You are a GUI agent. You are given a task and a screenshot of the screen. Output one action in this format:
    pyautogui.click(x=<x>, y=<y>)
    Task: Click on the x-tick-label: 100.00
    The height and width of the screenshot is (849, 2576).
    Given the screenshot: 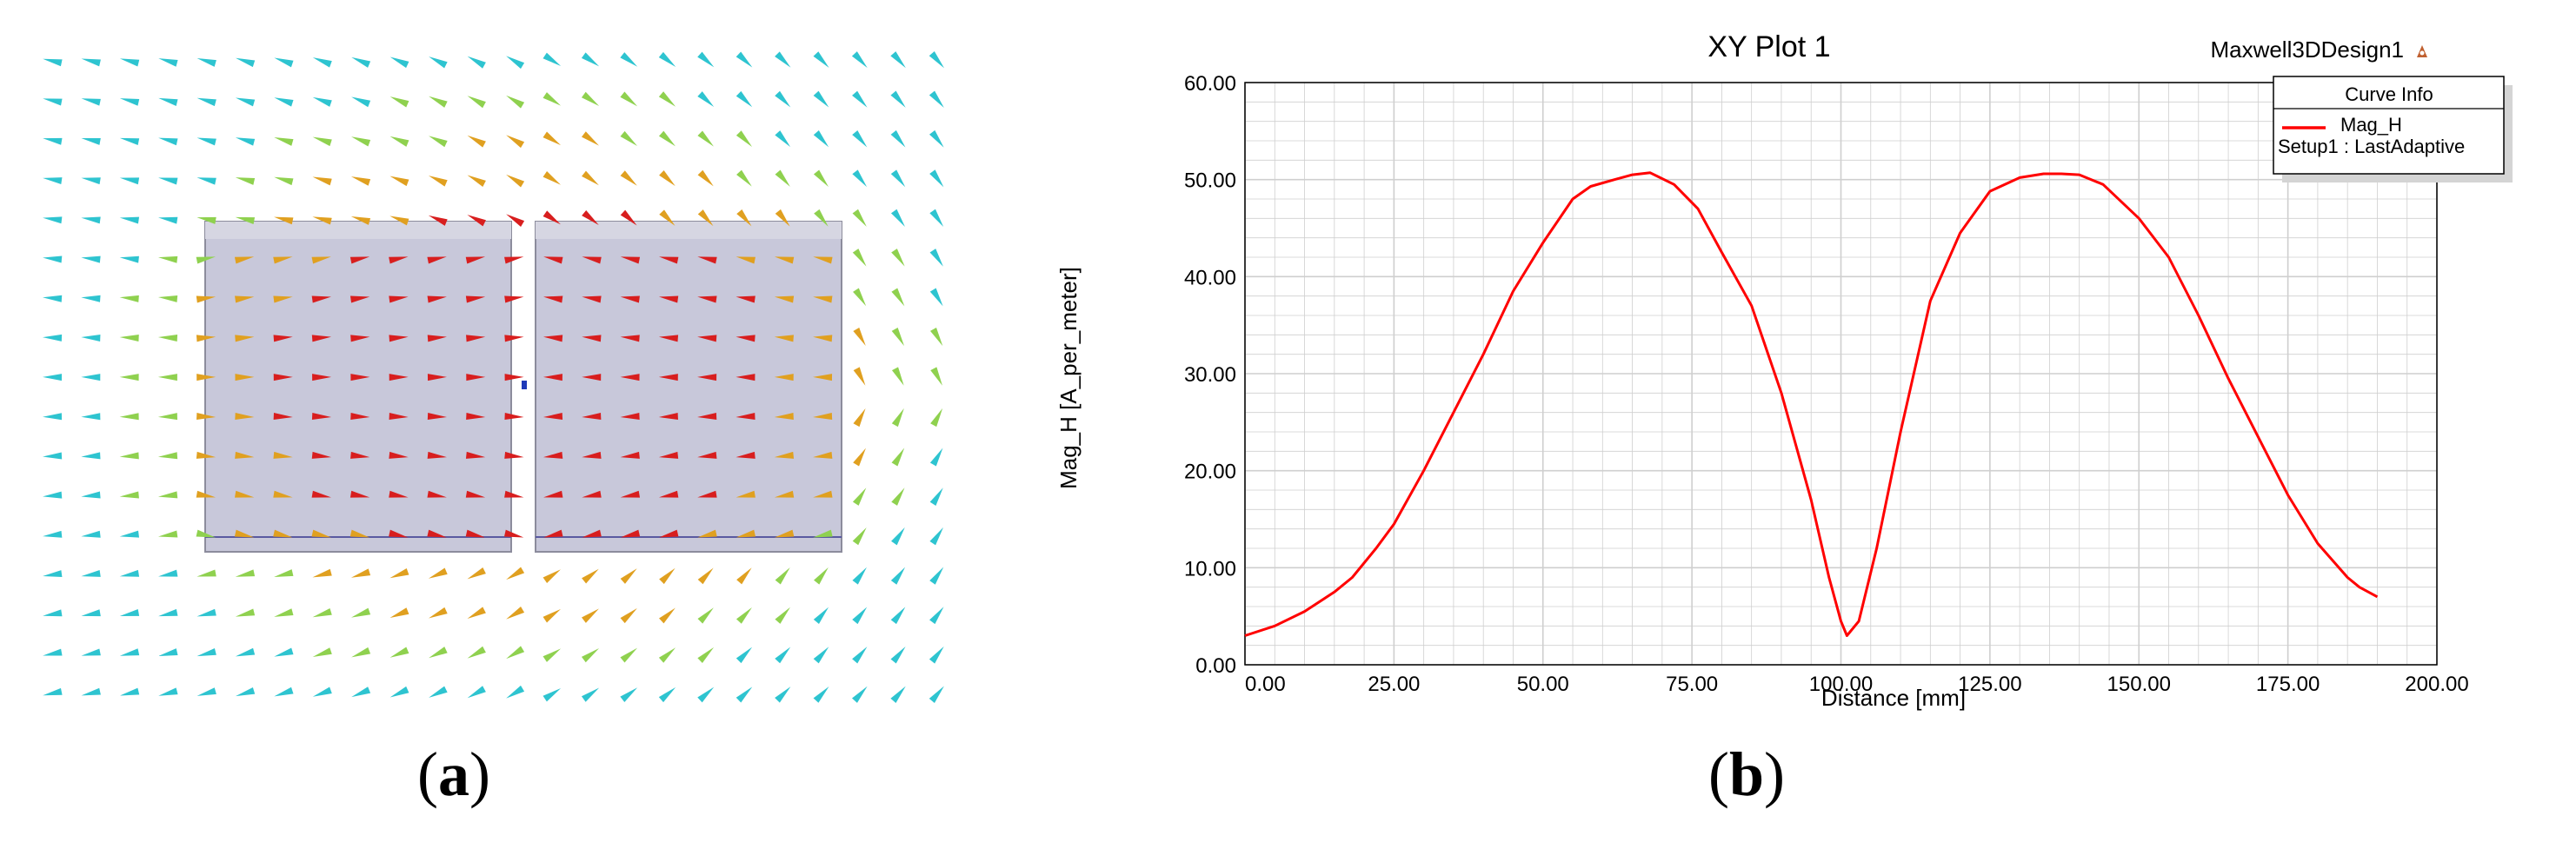 What is the action you would take?
    pyautogui.click(x=1841, y=684)
    